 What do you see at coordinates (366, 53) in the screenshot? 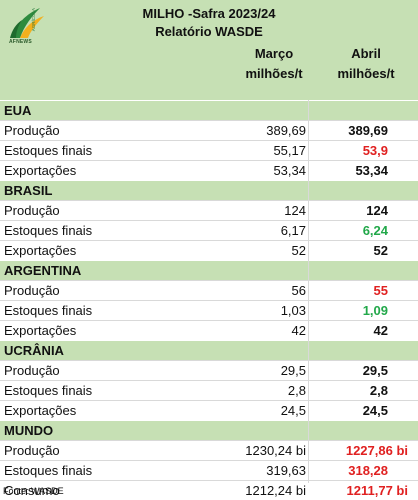
I see `column-header-april-label: Abril` at bounding box center [366, 53].